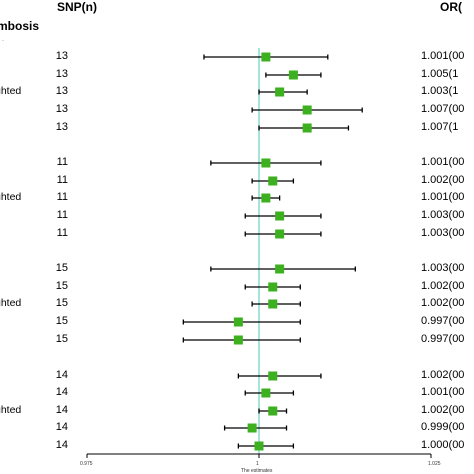  Describe the element at coordinates (20, 26) in the screenshot. I see `outcome-label: mbosis` at that location.